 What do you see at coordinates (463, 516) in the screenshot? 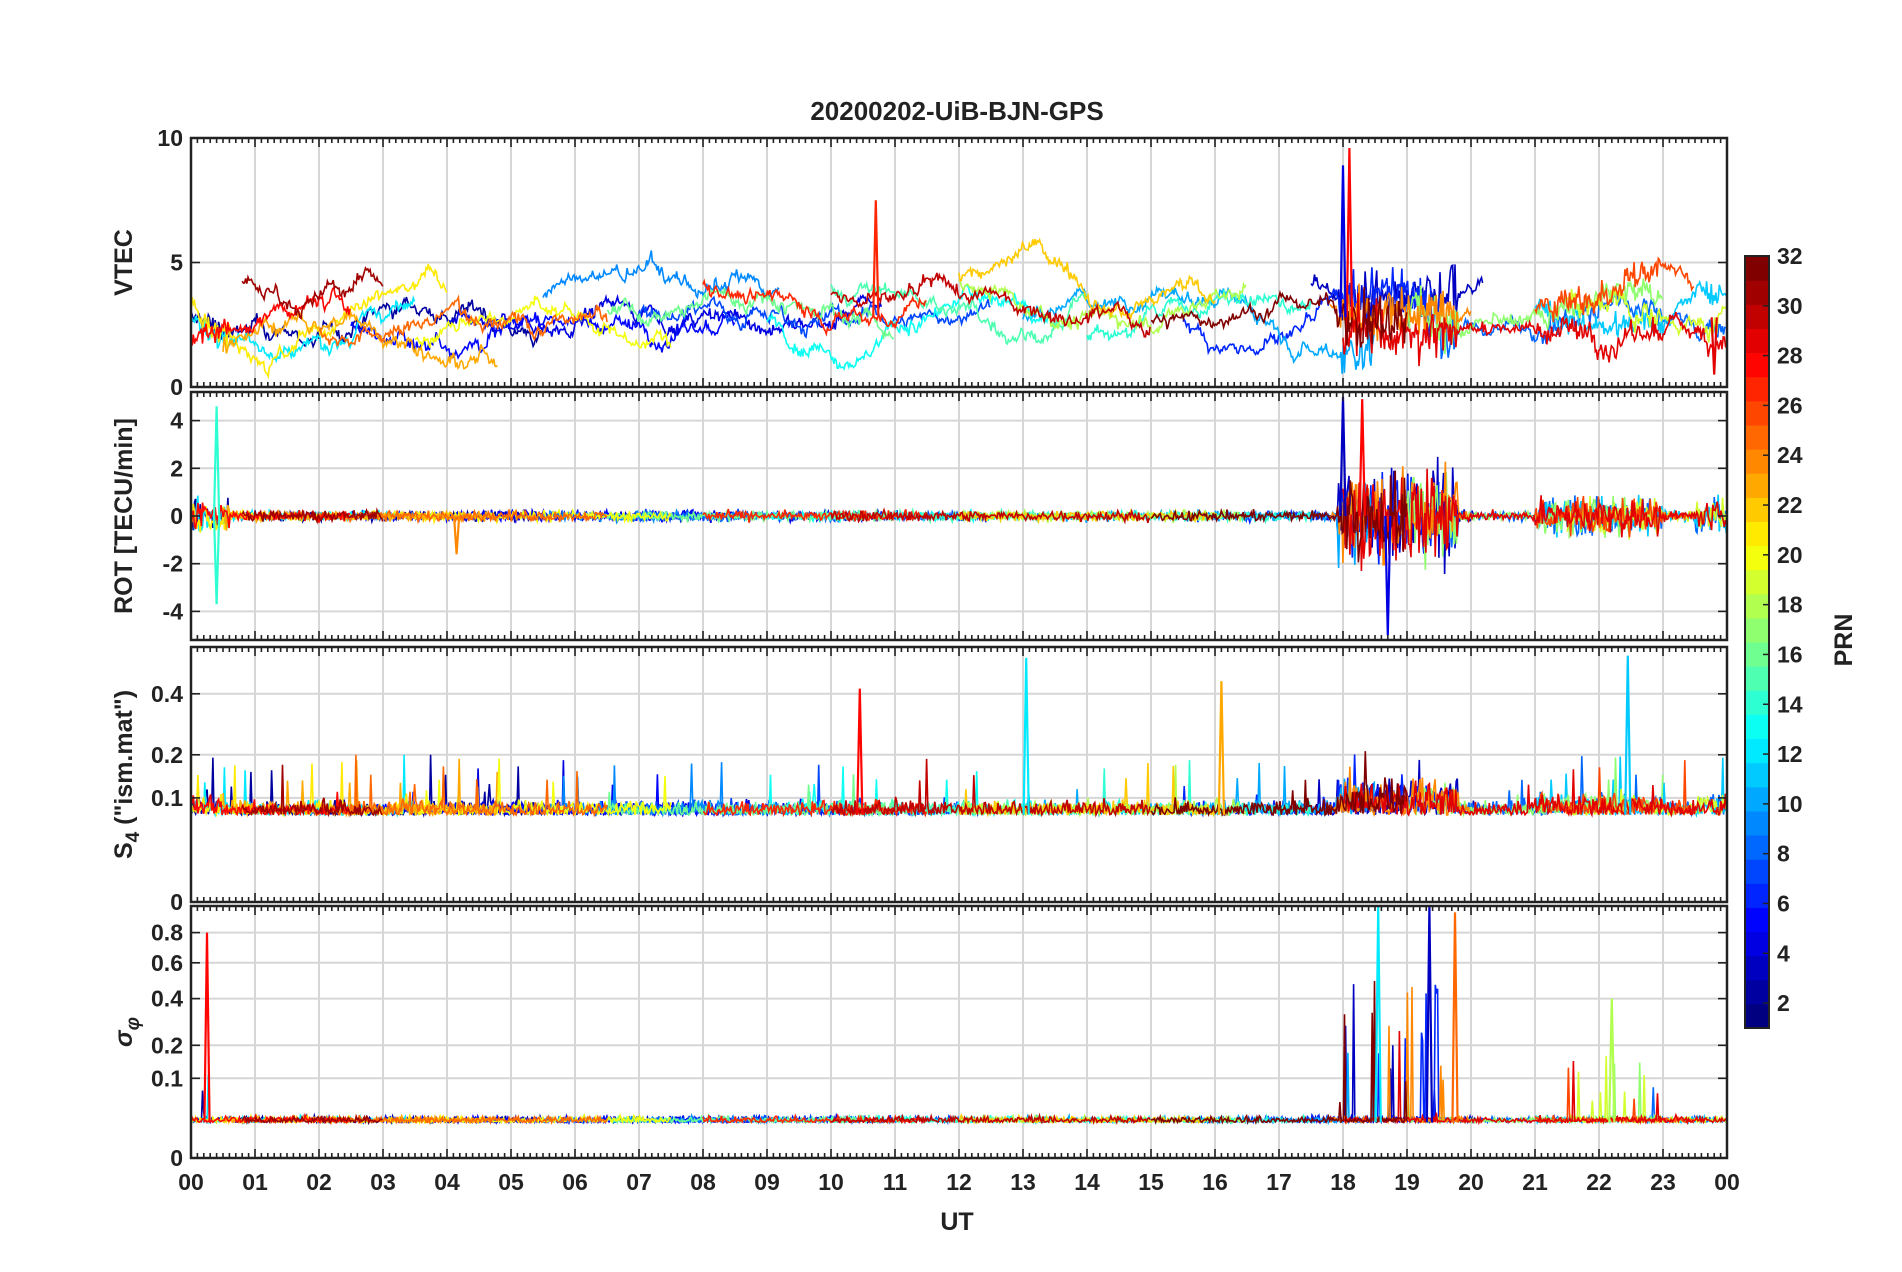
I see `trace-prn-25-rot` at bounding box center [463, 516].